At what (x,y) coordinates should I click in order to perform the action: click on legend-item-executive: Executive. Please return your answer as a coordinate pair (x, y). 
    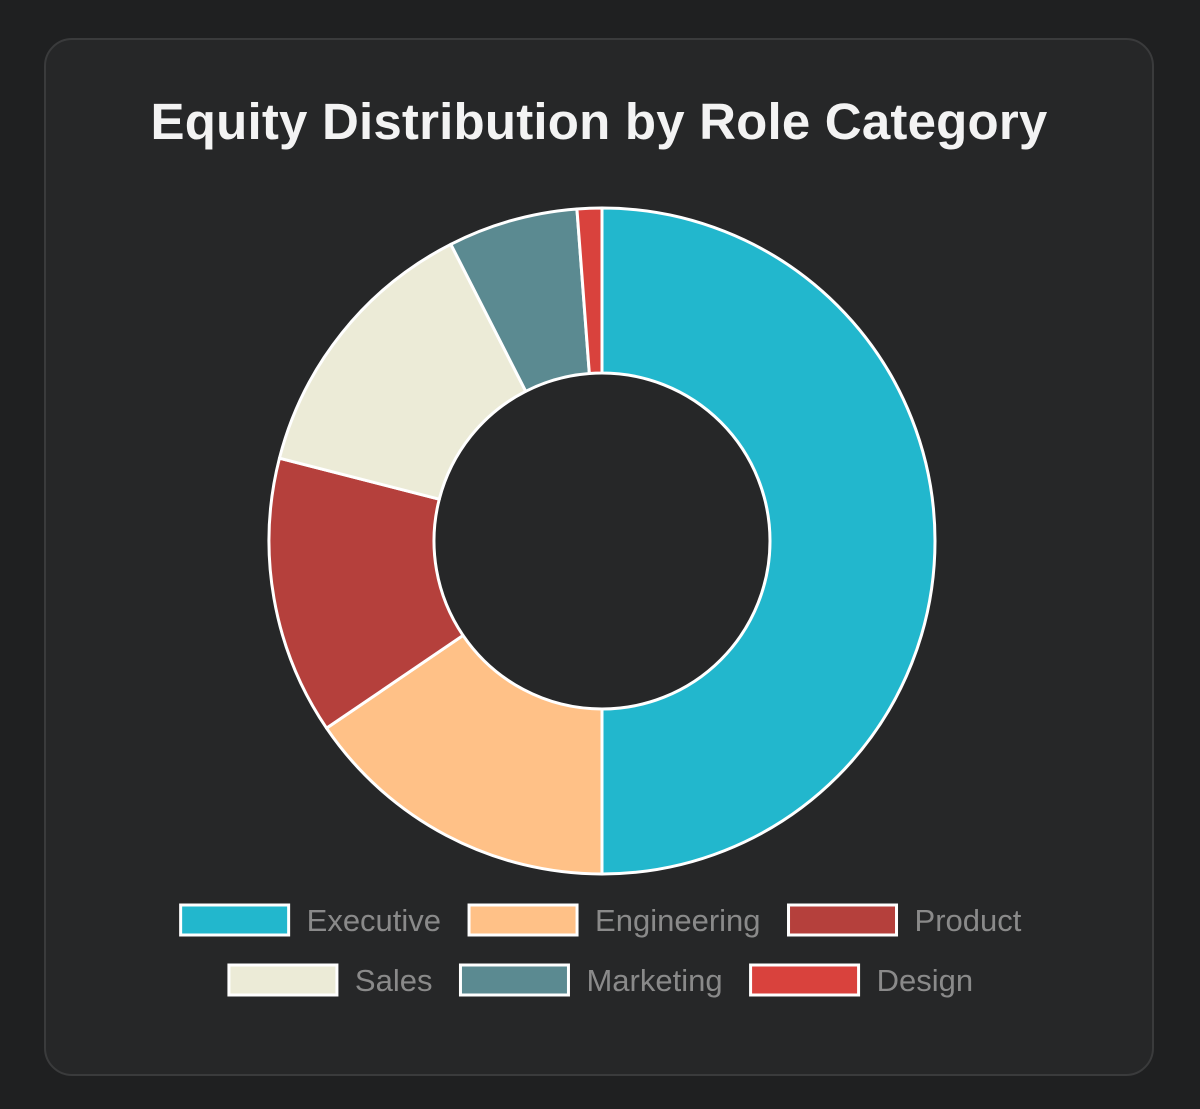
    Looking at the image, I should click on (310, 920).